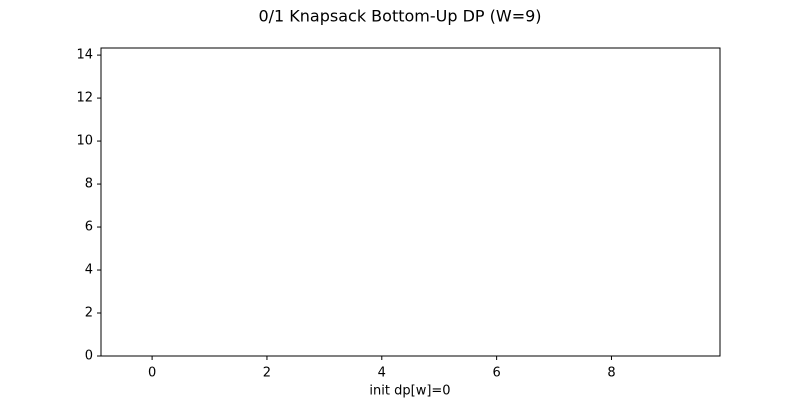 Image resolution: width=800 pixels, height=400 pixels. Describe the element at coordinates (496, 373) in the screenshot. I see `x-tick-label: 6` at that location.